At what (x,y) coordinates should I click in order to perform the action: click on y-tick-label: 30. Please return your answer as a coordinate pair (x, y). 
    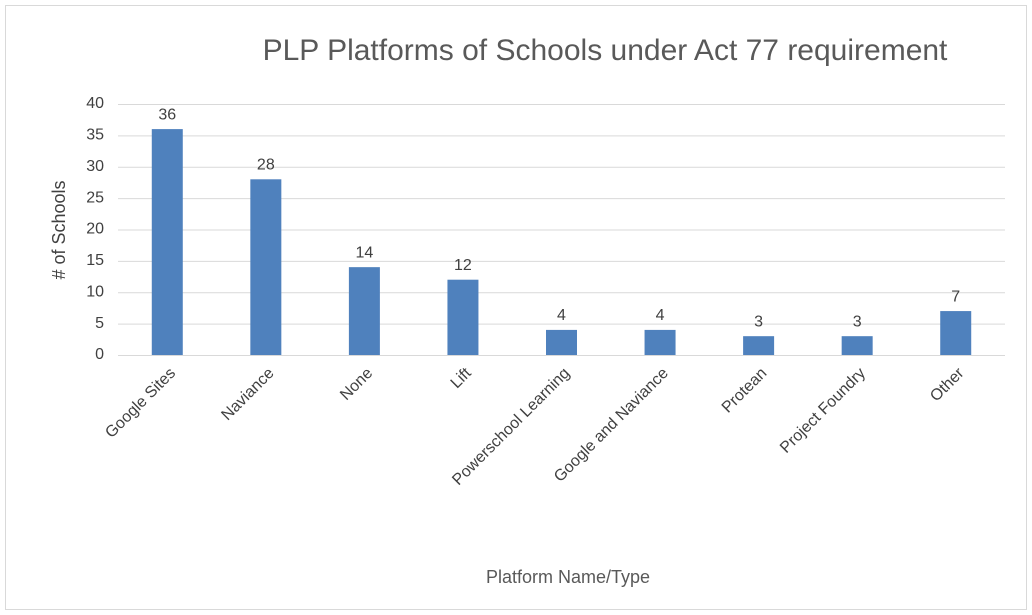
    Looking at the image, I should click on (95, 166).